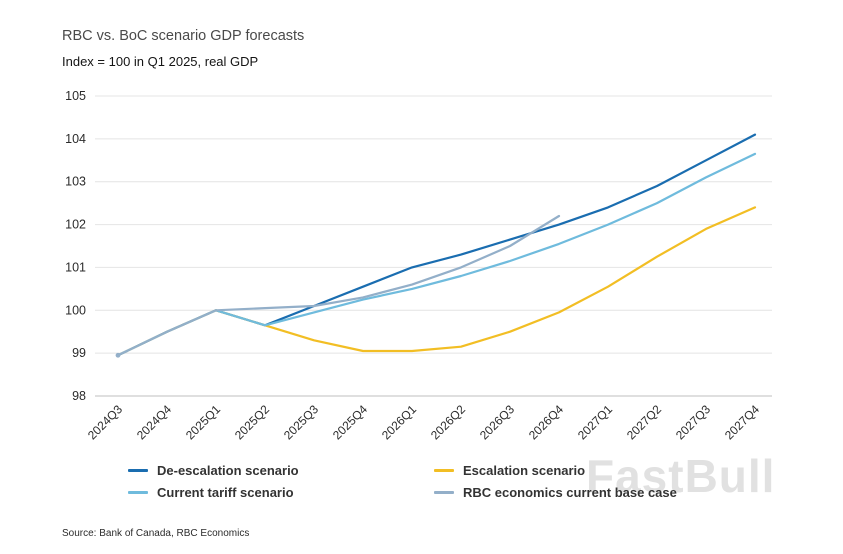 The height and width of the screenshot is (554, 843). I want to click on svg-text: 2026Q4, so click(546, 422).